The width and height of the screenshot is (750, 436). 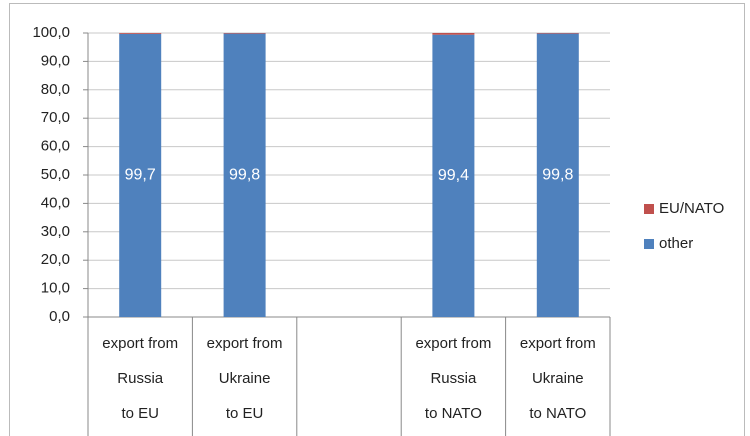 What do you see at coordinates (59, 316) in the screenshot?
I see `y-tick-label: 0,0` at bounding box center [59, 316].